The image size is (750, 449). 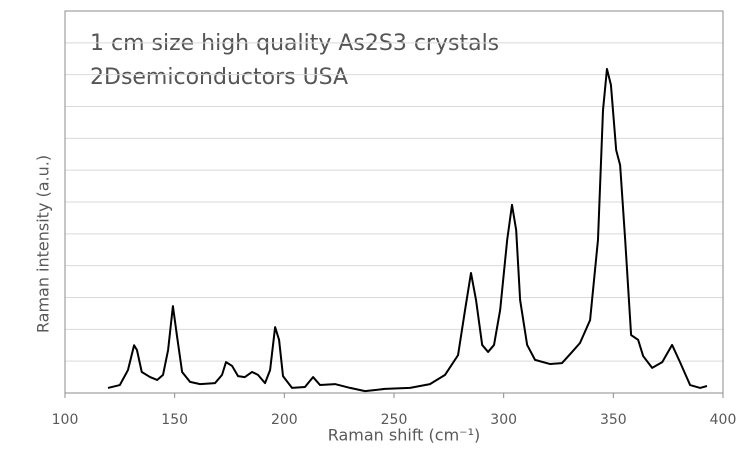 What do you see at coordinates (394, 420) in the screenshot?
I see `x-tick-label: 250` at bounding box center [394, 420].